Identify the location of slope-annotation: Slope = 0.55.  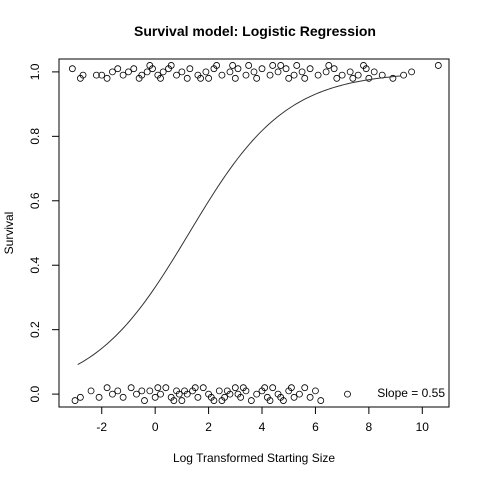
(411, 393).